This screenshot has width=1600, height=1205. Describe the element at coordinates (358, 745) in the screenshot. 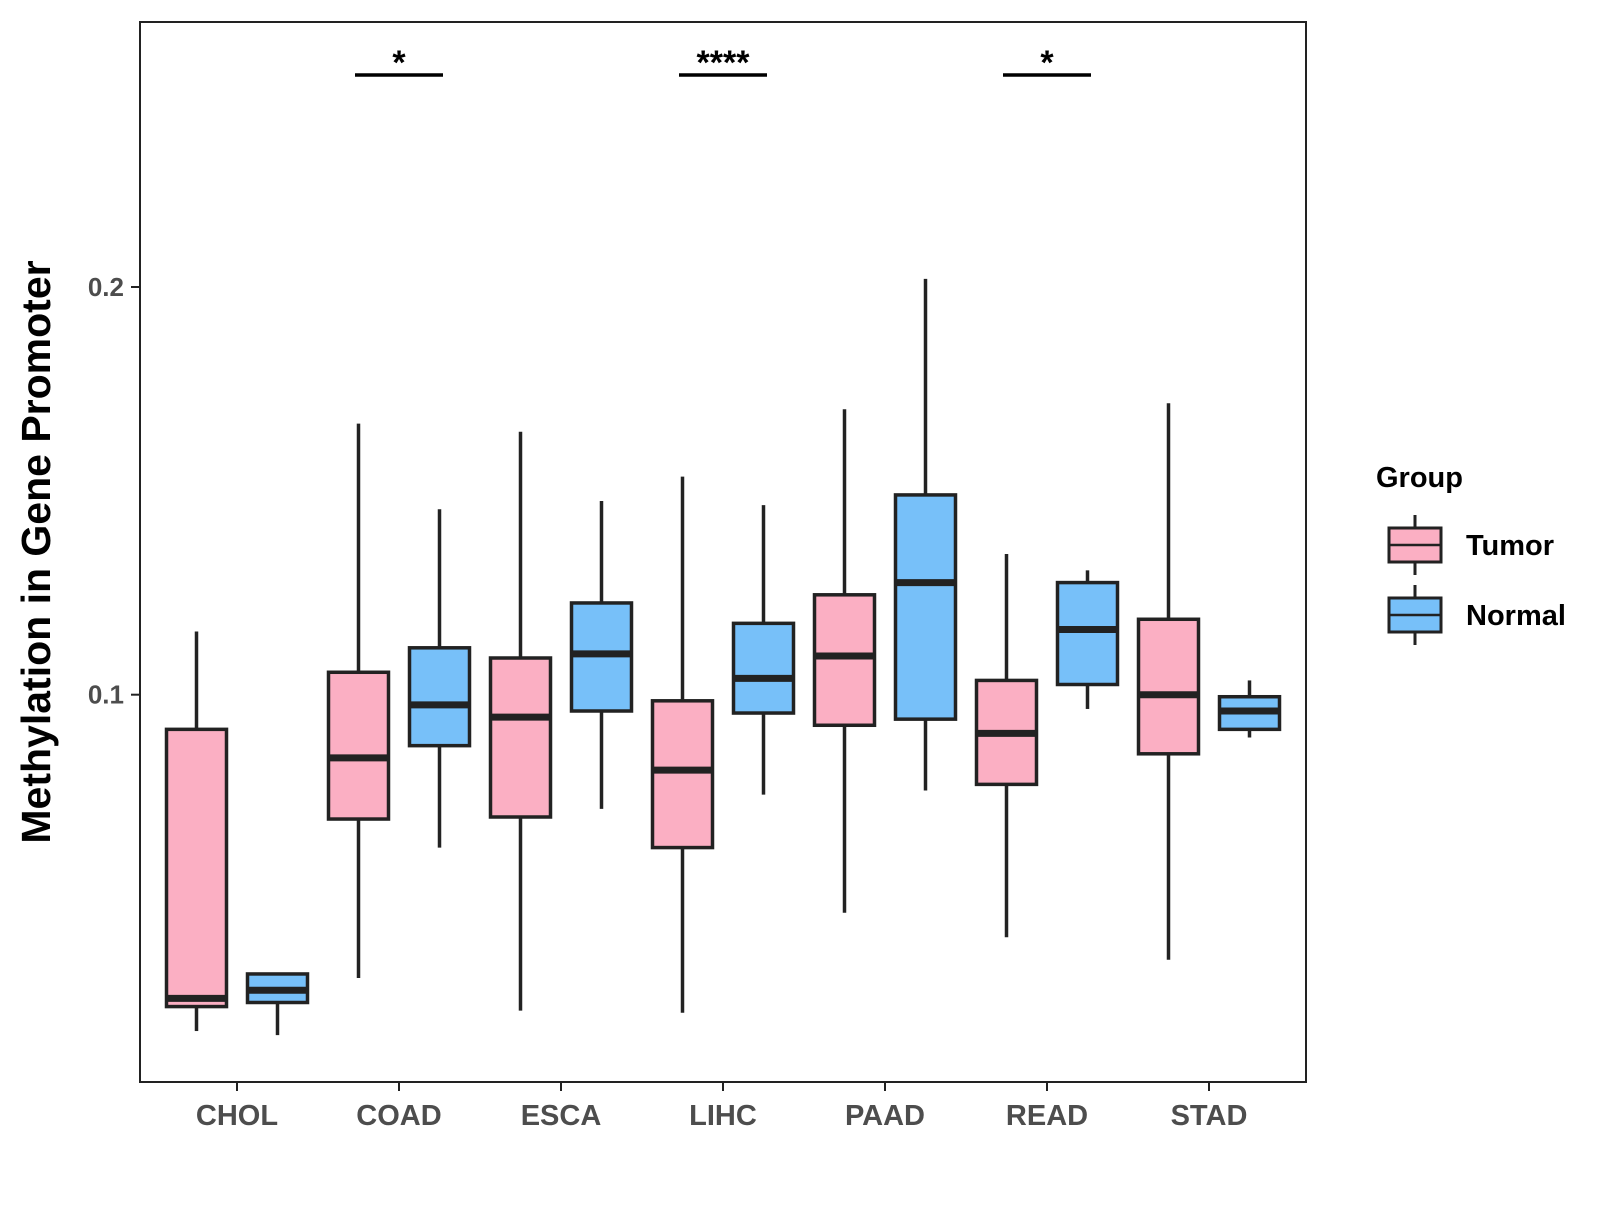

I see `tumor-coad-box` at that location.